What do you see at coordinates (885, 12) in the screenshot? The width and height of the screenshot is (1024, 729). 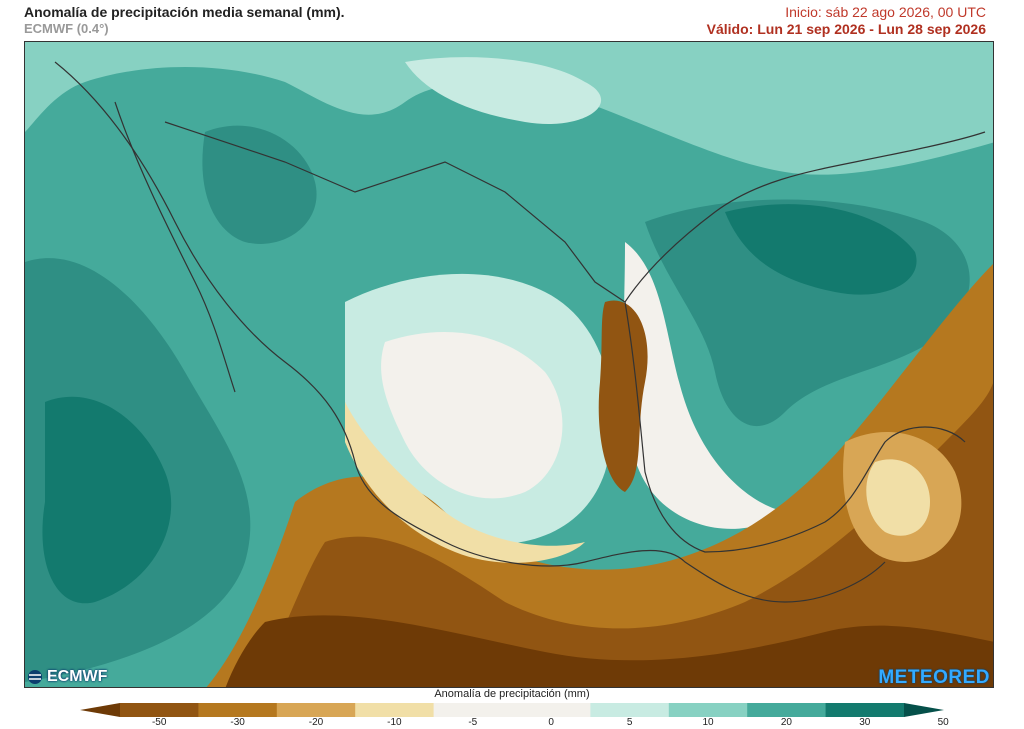 I see `init-time: Inicio: sáb 22 ago 2026, 00 UTC` at bounding box center [885, 12].